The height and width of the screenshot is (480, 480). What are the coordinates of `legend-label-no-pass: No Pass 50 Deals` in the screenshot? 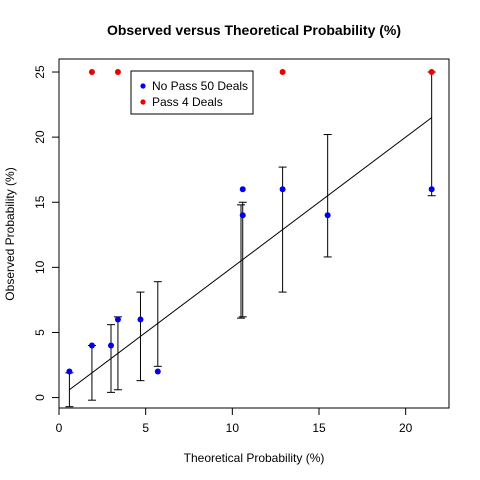 It's located at (200, 86).